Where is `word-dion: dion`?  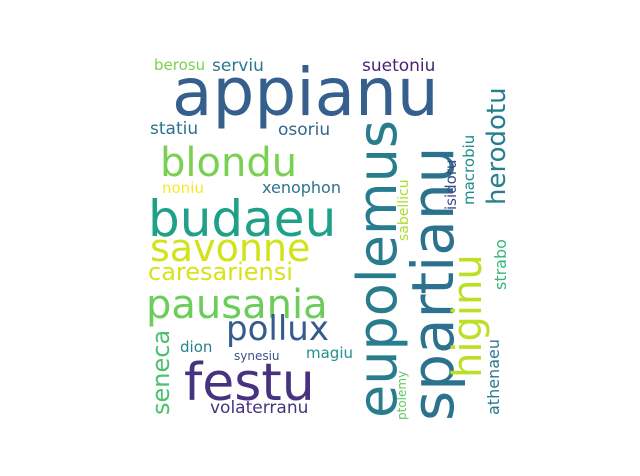
word-dion: dion is located at coordinates (196, 347).